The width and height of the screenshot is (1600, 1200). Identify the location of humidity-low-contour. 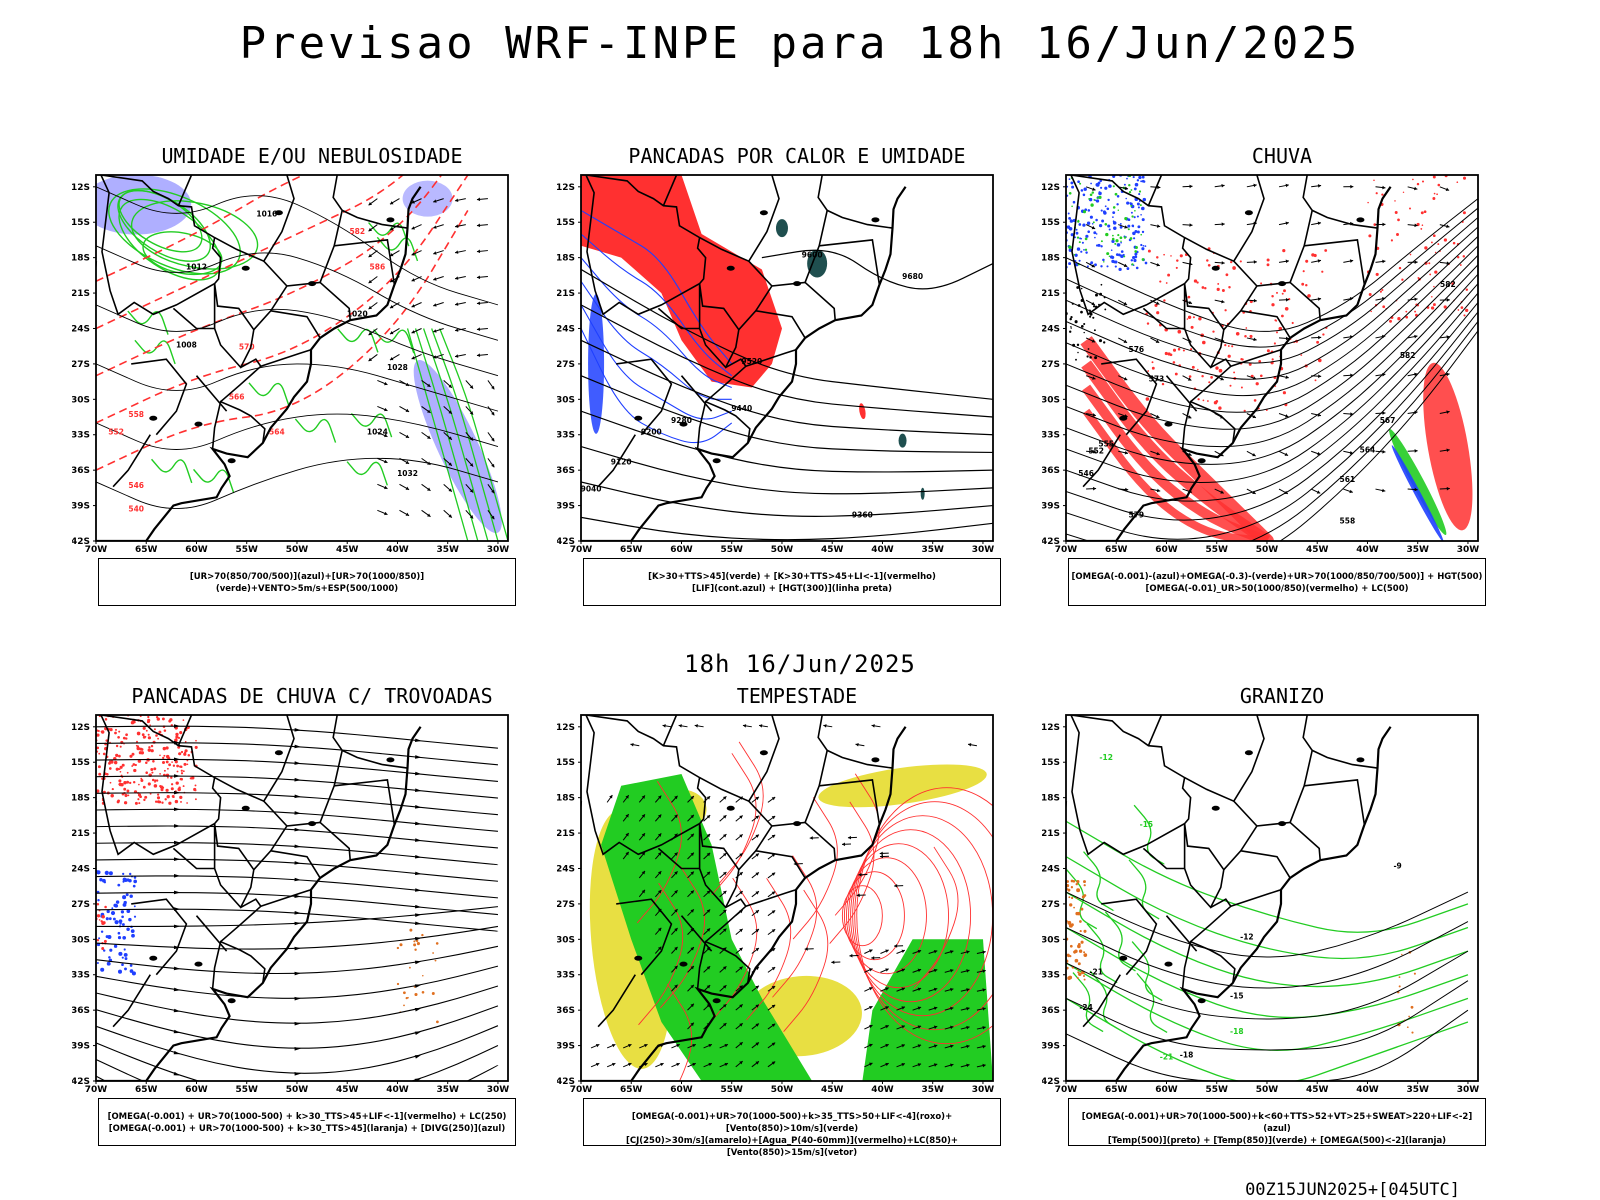
(172, 471).